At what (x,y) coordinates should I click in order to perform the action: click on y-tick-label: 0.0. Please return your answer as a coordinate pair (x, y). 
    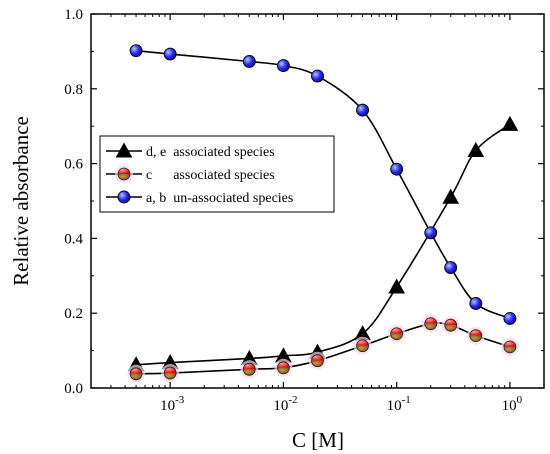
    Looking at the image, I should click on (73, 389).